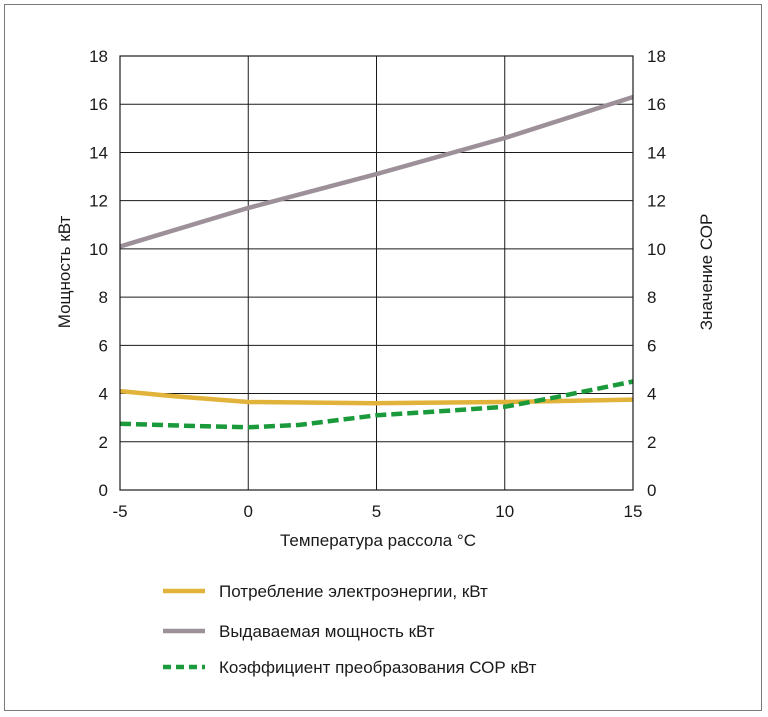  I want to click on y2-tick-label: 0, so click(651, 490).